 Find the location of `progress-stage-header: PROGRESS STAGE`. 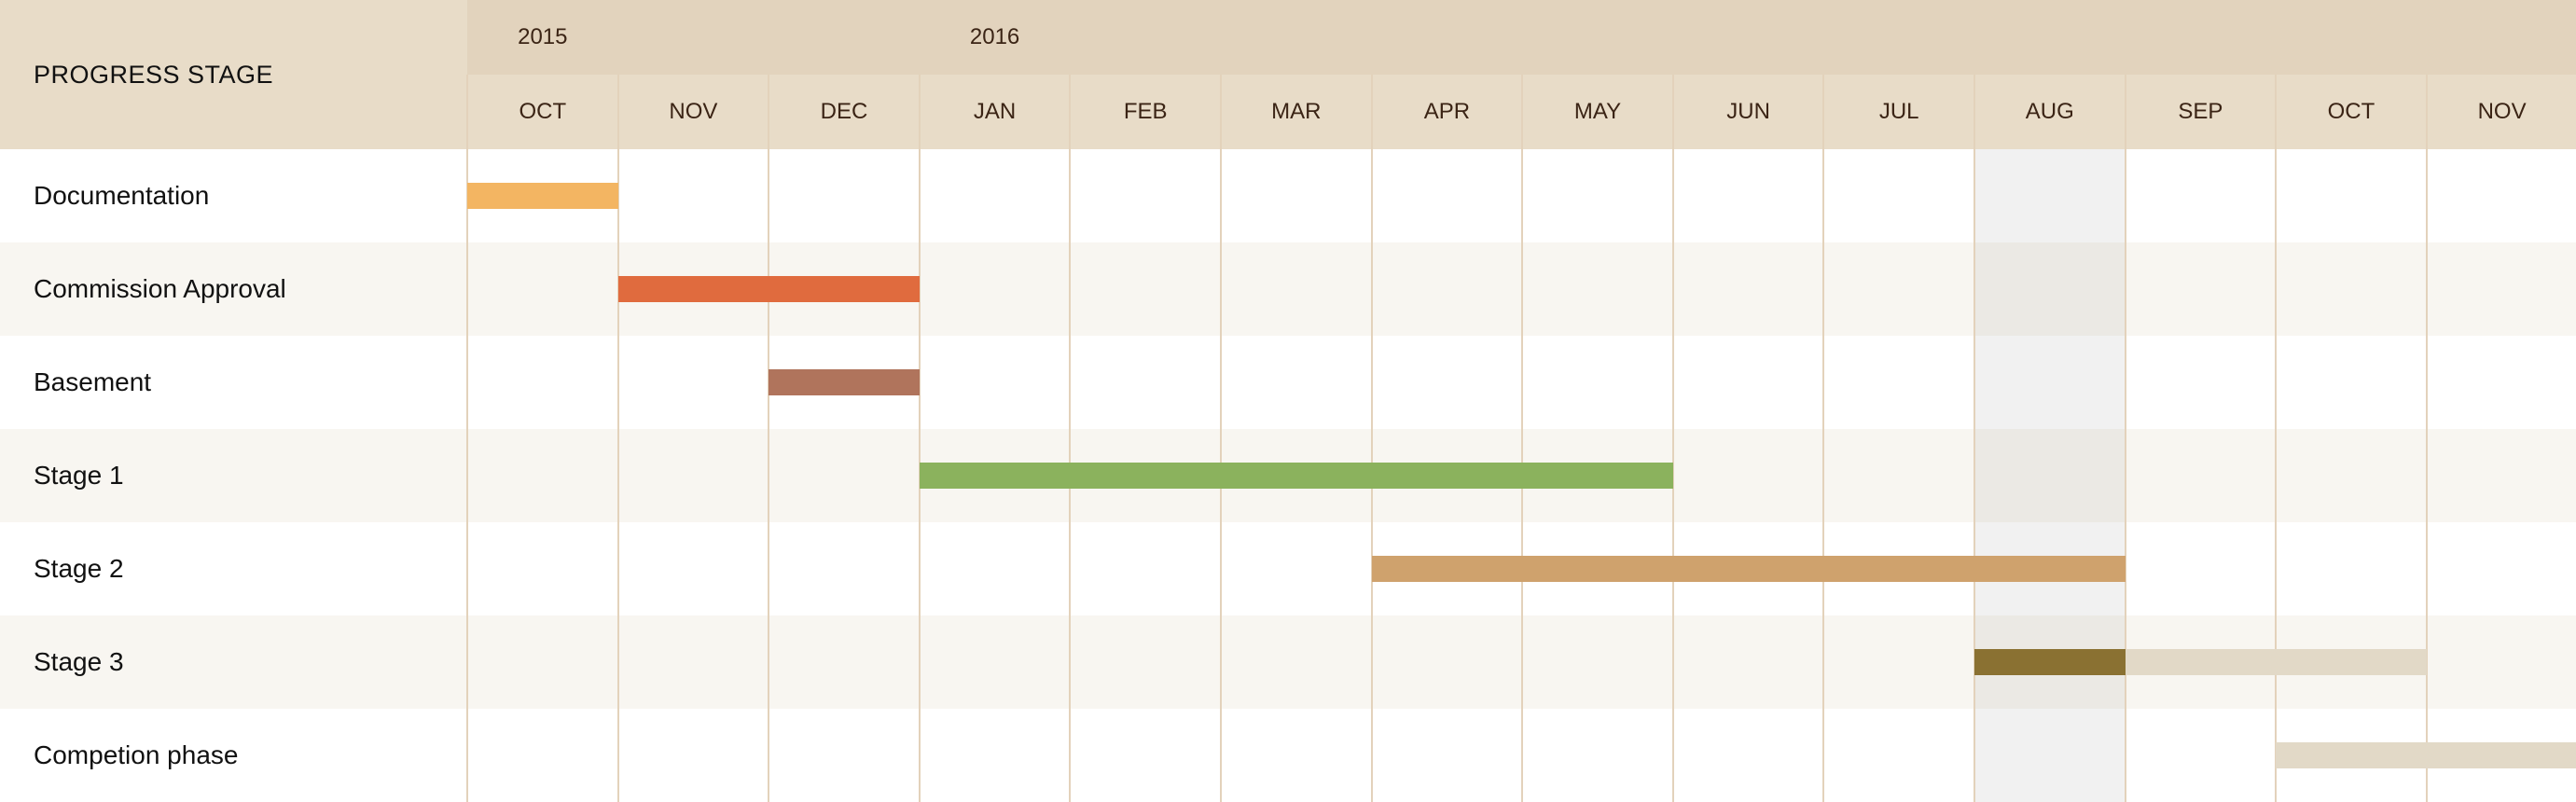

progress-stage-header: PROGRESS STAGE is located at coordinates (233, 74).